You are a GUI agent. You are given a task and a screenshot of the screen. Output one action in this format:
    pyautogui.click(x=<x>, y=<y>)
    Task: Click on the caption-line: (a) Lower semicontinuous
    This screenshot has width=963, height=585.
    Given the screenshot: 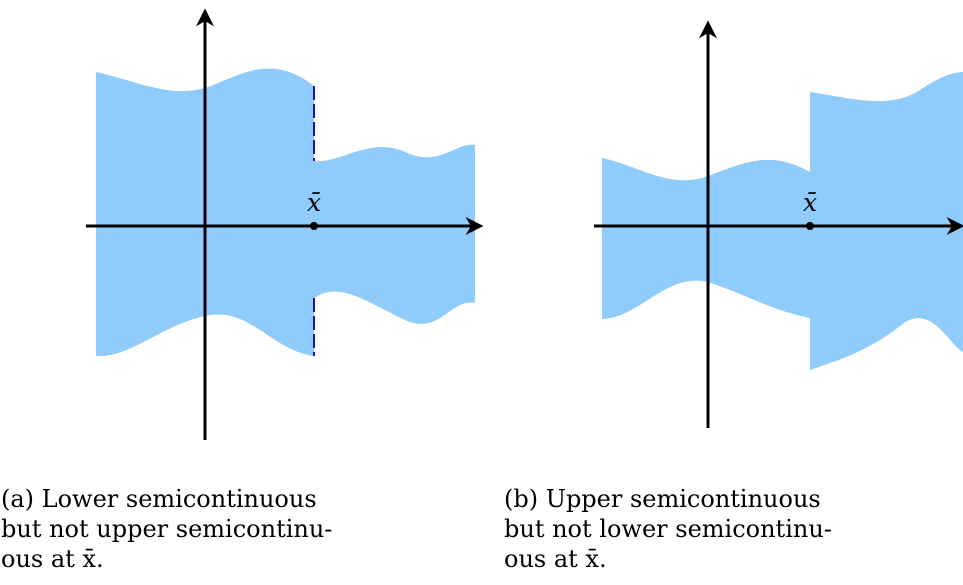 What is the action you would take?
    pyautogui.click(x=159, y=499)
    